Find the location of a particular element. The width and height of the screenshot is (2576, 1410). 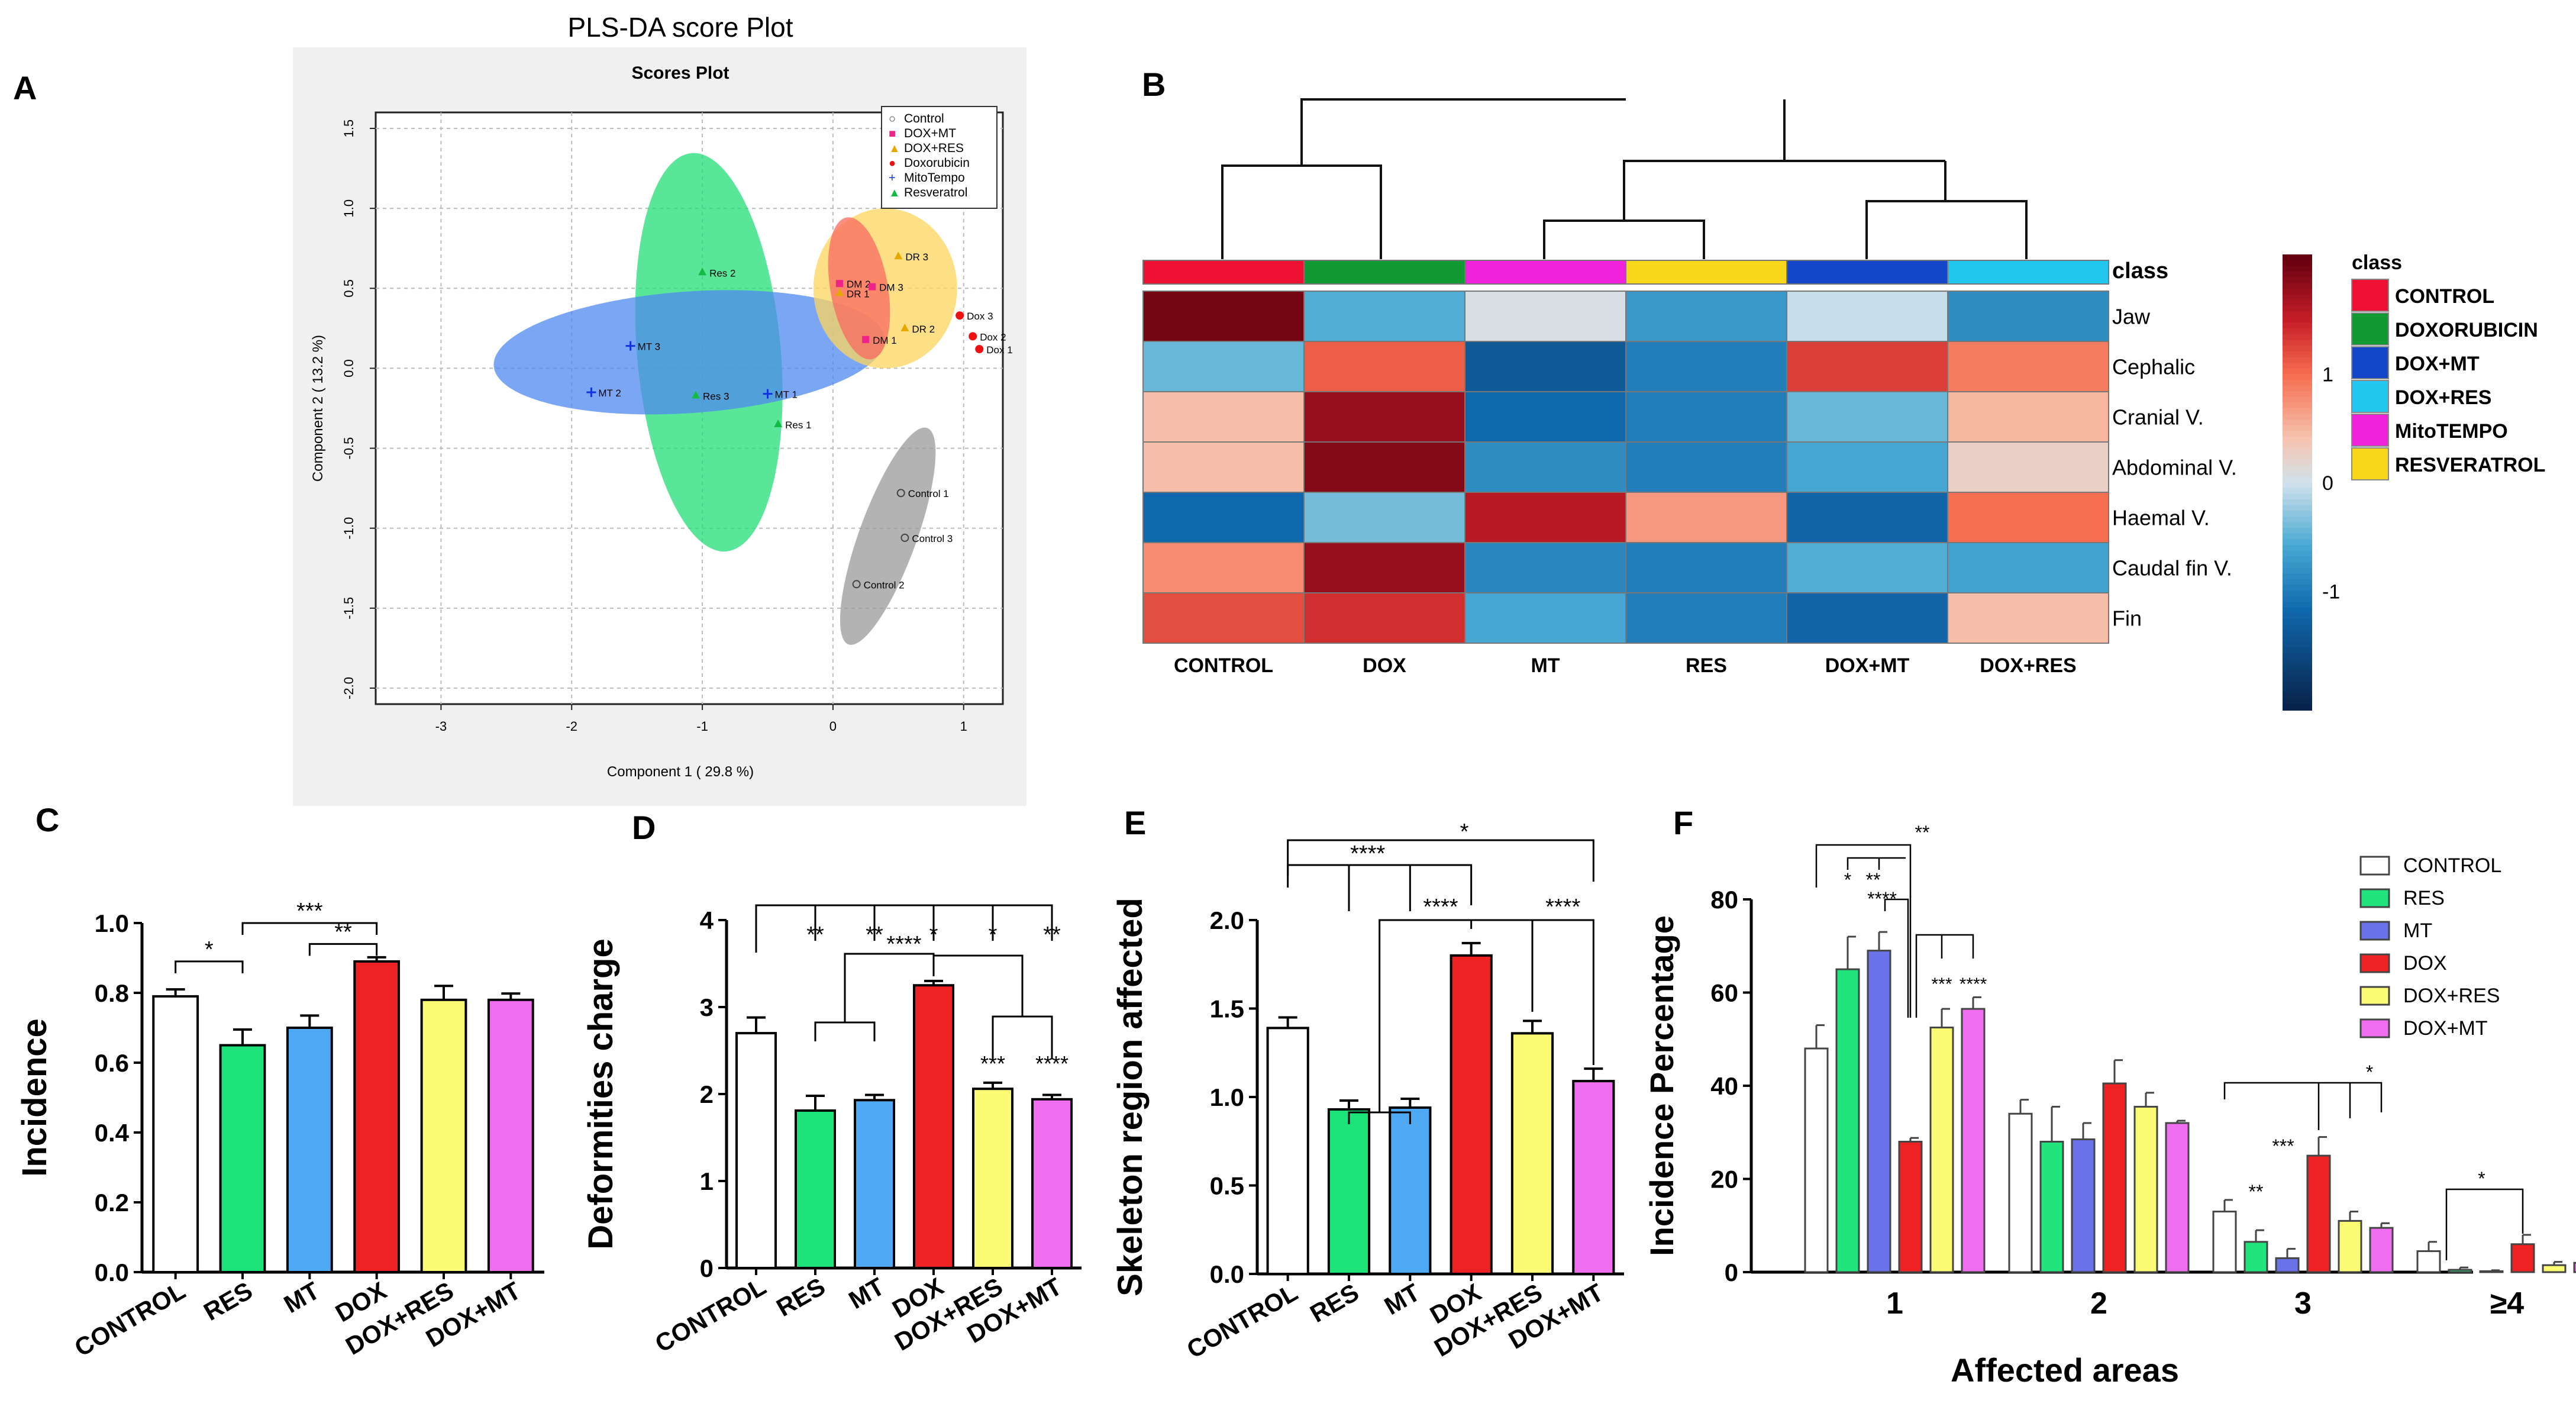

y-tick-label: -2.0 is located at coordinates (348, 688).